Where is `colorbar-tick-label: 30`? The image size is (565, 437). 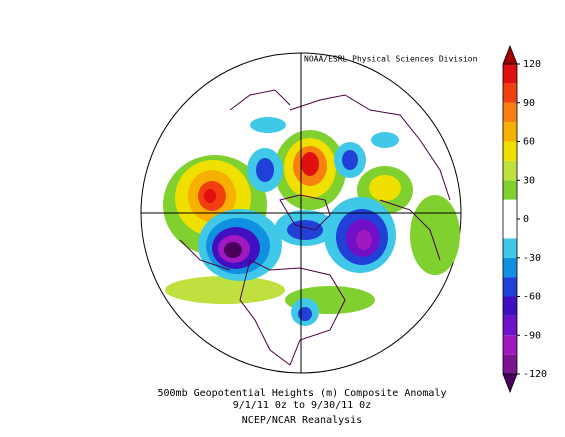 colorbar-tick-label: 30 is located at coordinates (529, 180).